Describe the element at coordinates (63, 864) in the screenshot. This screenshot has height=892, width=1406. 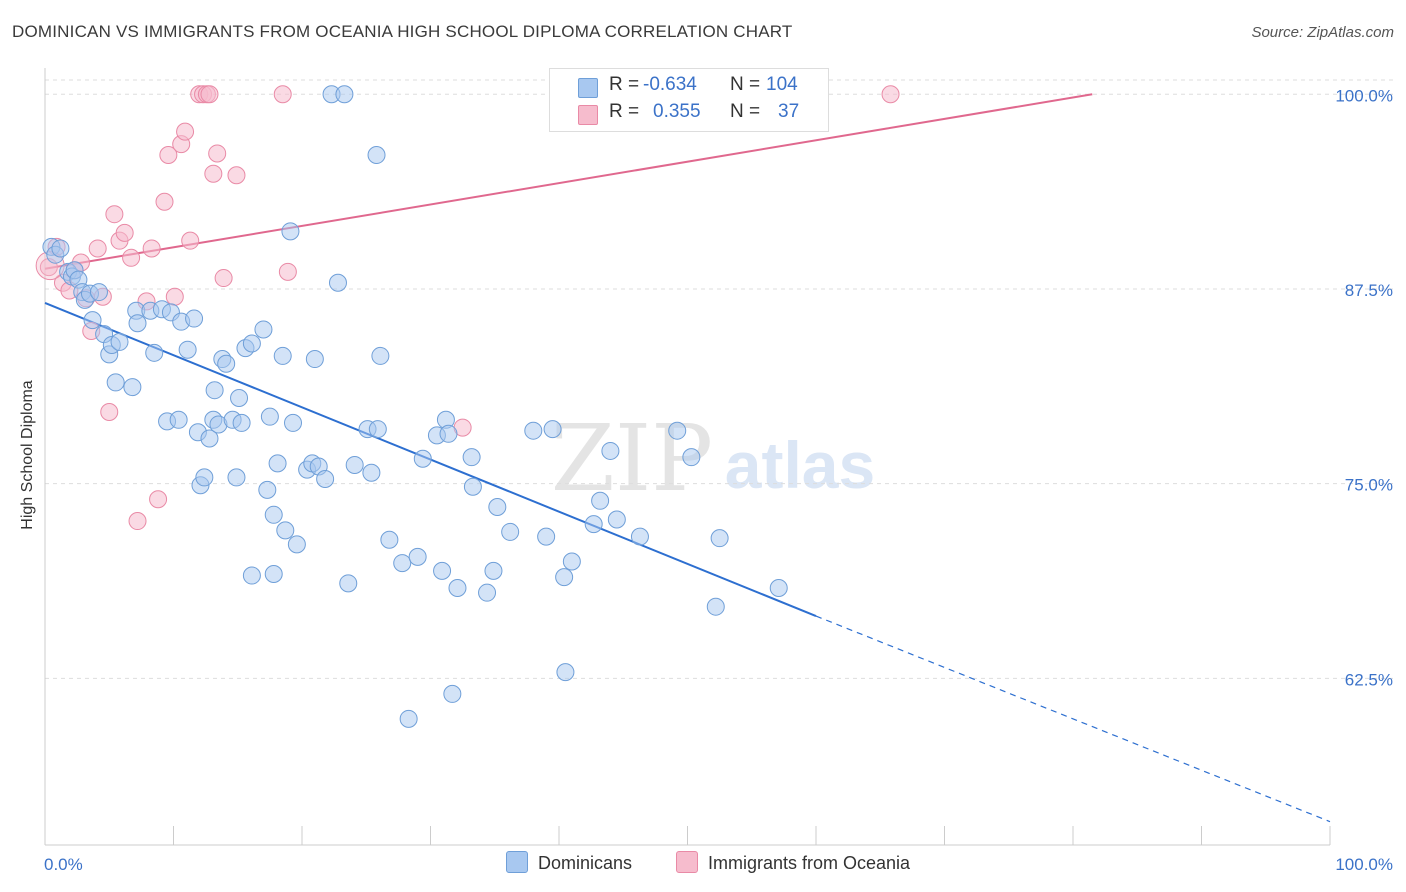
I see `x-tick-label-min: 0.0%` at that location.